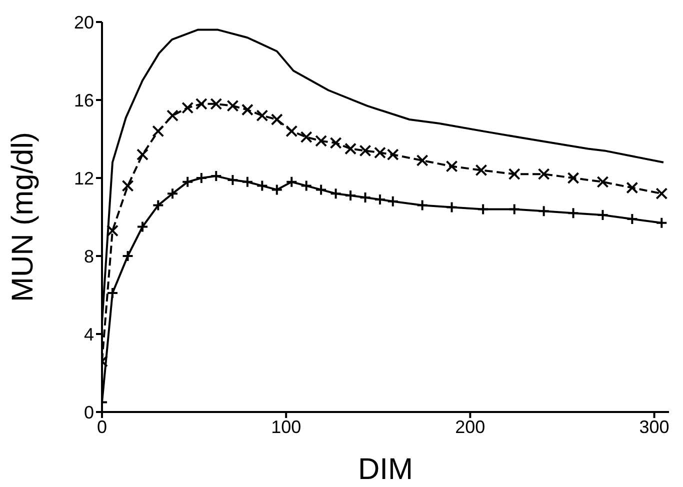 This screenshot has width=683, height=487. What do you see at coordinates (654, 426) in the screenshot?
I see `x-tick-label: 300` at bounding box center [654, 426].